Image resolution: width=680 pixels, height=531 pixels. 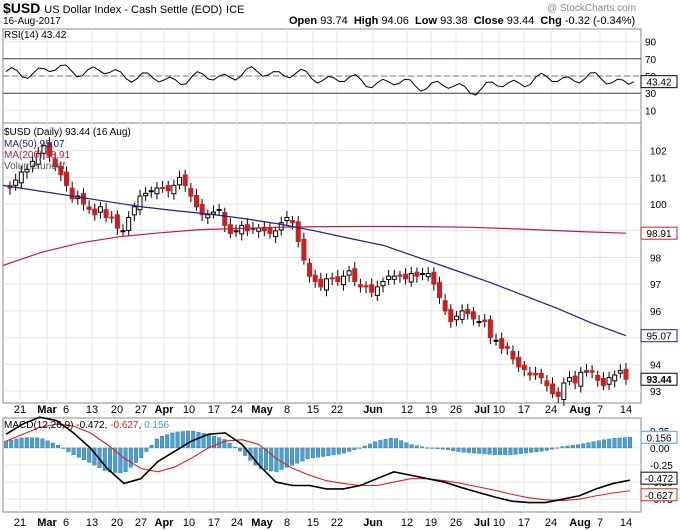 I want to click on macd-y-tick: -0.25, so click(x=661, y=466).